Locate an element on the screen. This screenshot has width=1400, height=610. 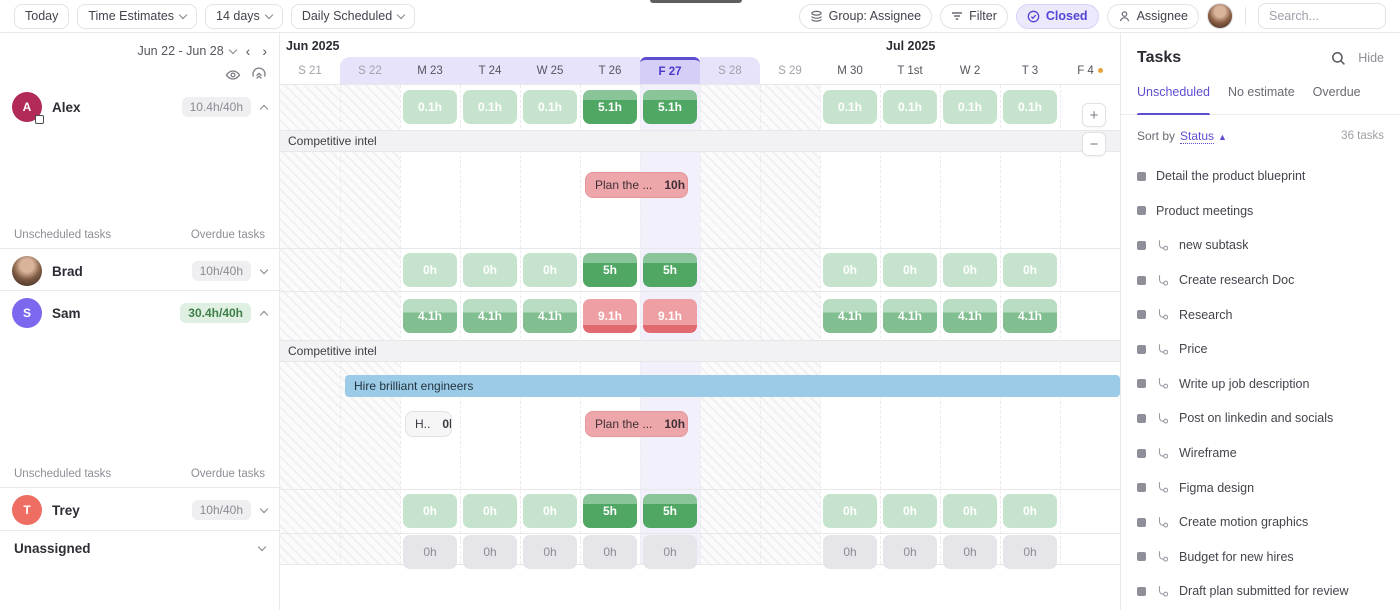
today-button: Today is located at coordinates (42, 16).